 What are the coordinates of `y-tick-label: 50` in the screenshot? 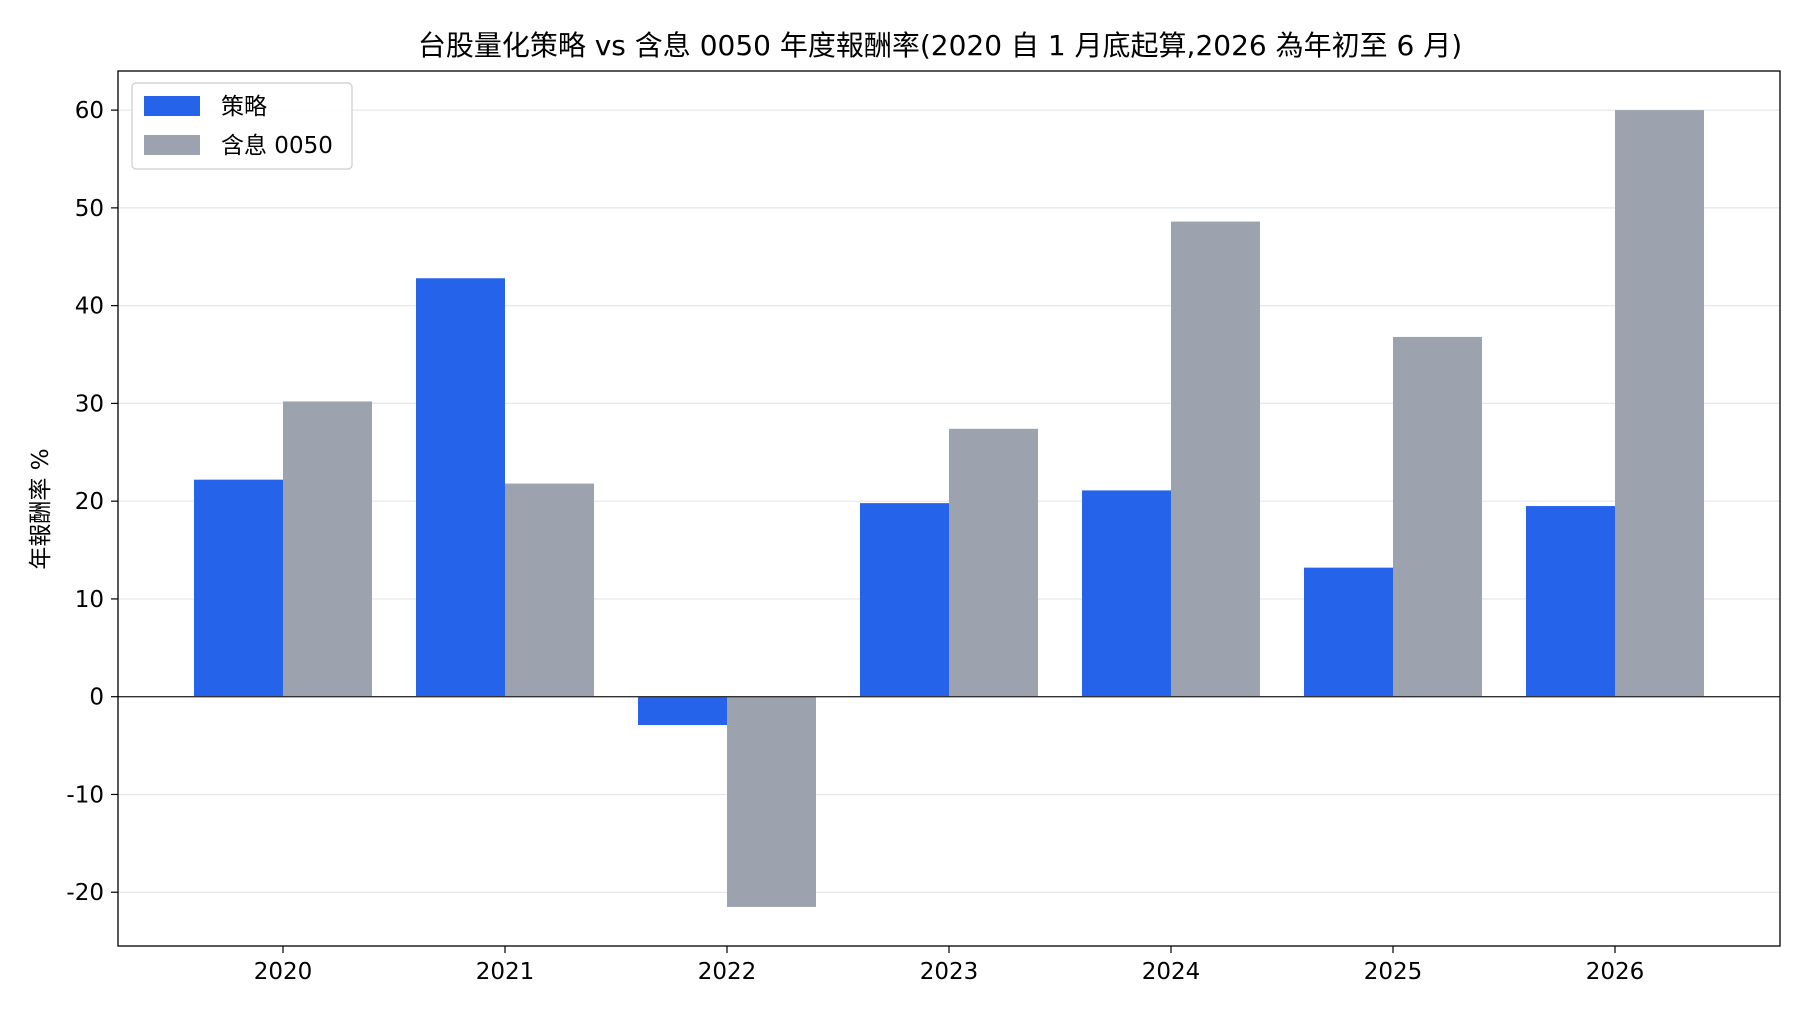 It's located at (89, 209).